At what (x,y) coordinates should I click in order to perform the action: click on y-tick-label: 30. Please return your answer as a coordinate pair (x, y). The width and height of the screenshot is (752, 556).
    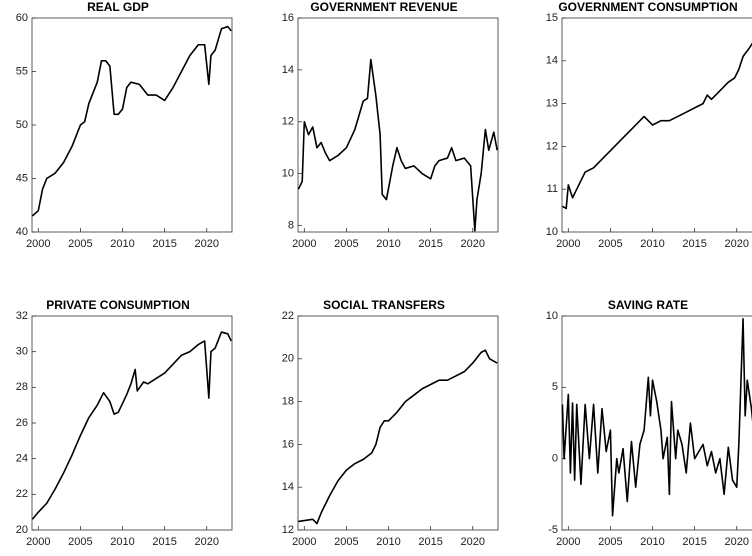
    Looking at the image, I should click on (22, 352).